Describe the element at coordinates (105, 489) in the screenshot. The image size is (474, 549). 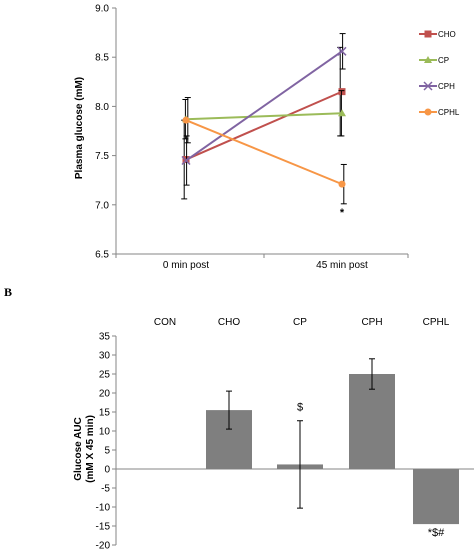
I see `panel-b-y-tick-label: -5` at that location.